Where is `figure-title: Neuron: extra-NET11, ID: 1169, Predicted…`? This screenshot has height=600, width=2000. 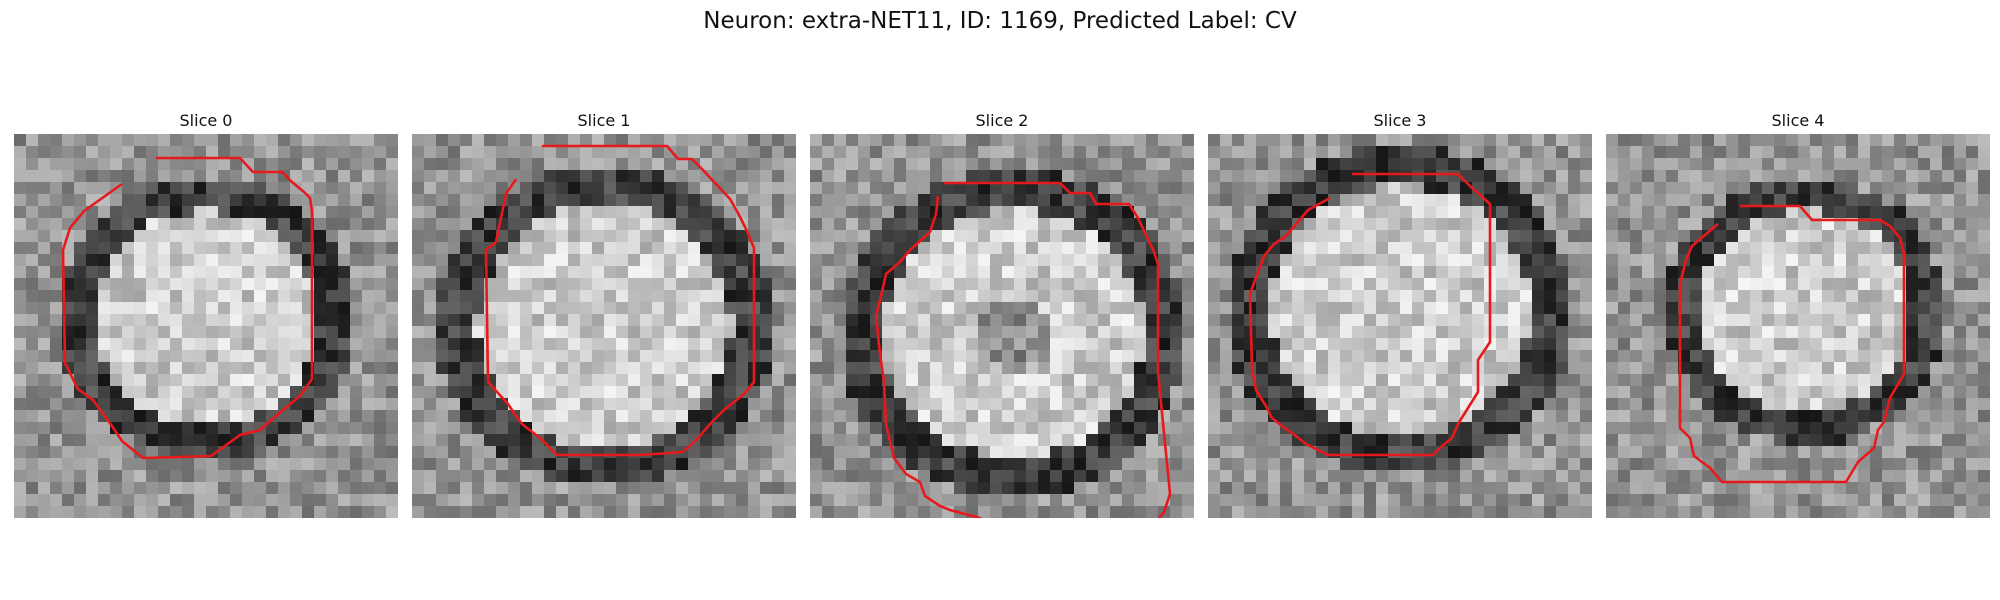
figure-title: Neuron: extra-NET11, ID: 1169, Predicted… is located at coordinates (1000, 21).